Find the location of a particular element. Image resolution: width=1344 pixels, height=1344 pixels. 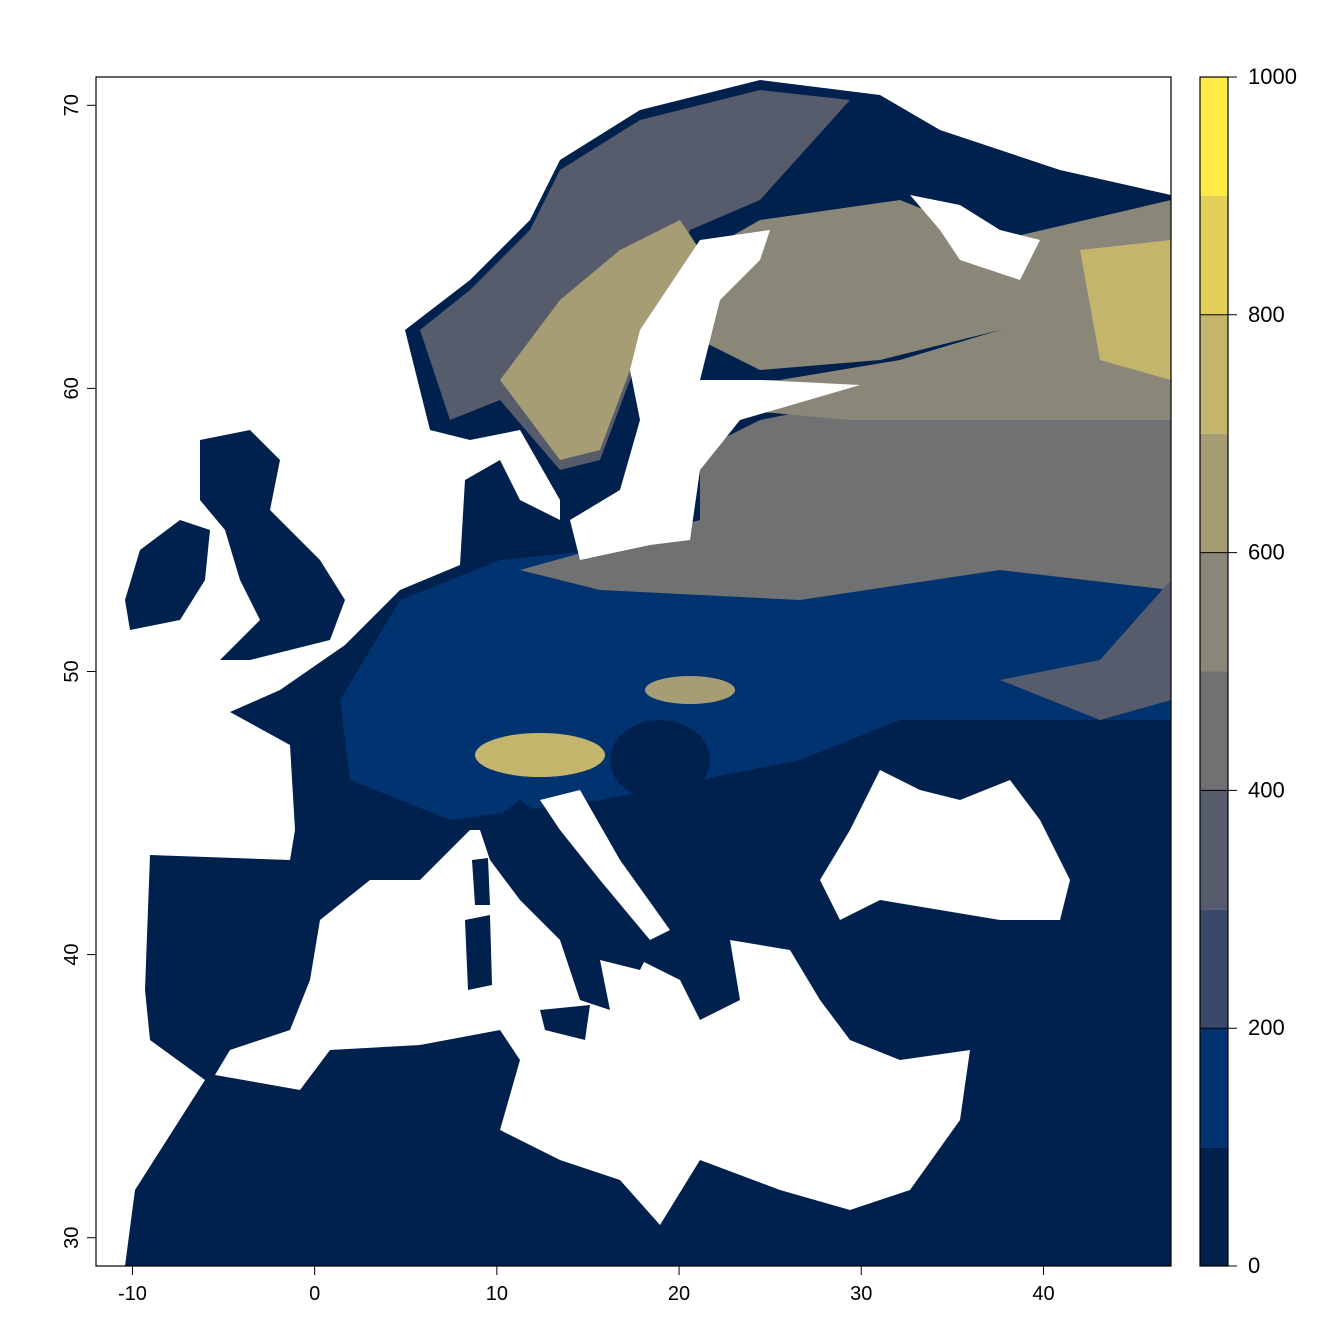

y-axis: 30 40 50 60 70 is located at coordinates (78, 671).